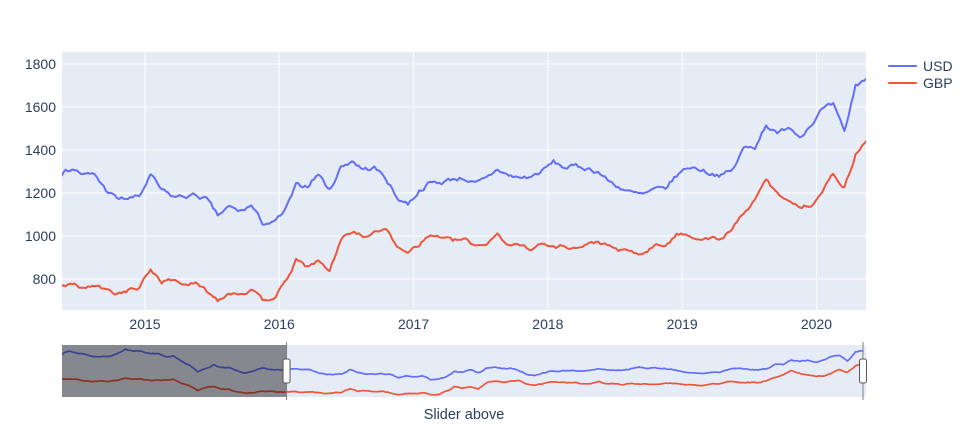 This screenshot has height=442, width=974. Describe the element at coordinates (548, 324) in the screenshot. I see `x-tick-label: 2018` at that location.